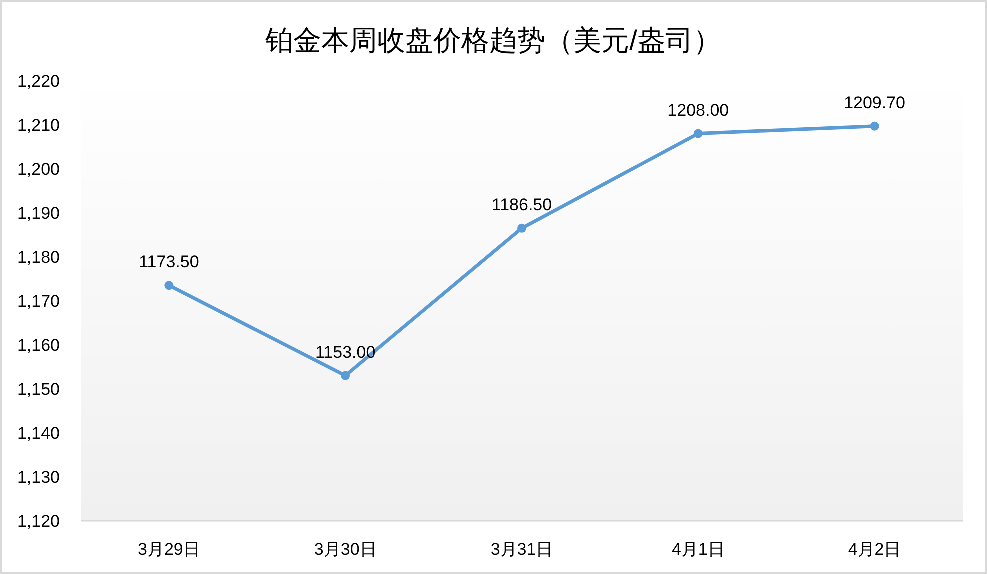 The image size is (987, 574). What do you see at coordinates (522, 204) in the screenshot?
I see `data-label: 1186.50` at bounding box center [522, 204].